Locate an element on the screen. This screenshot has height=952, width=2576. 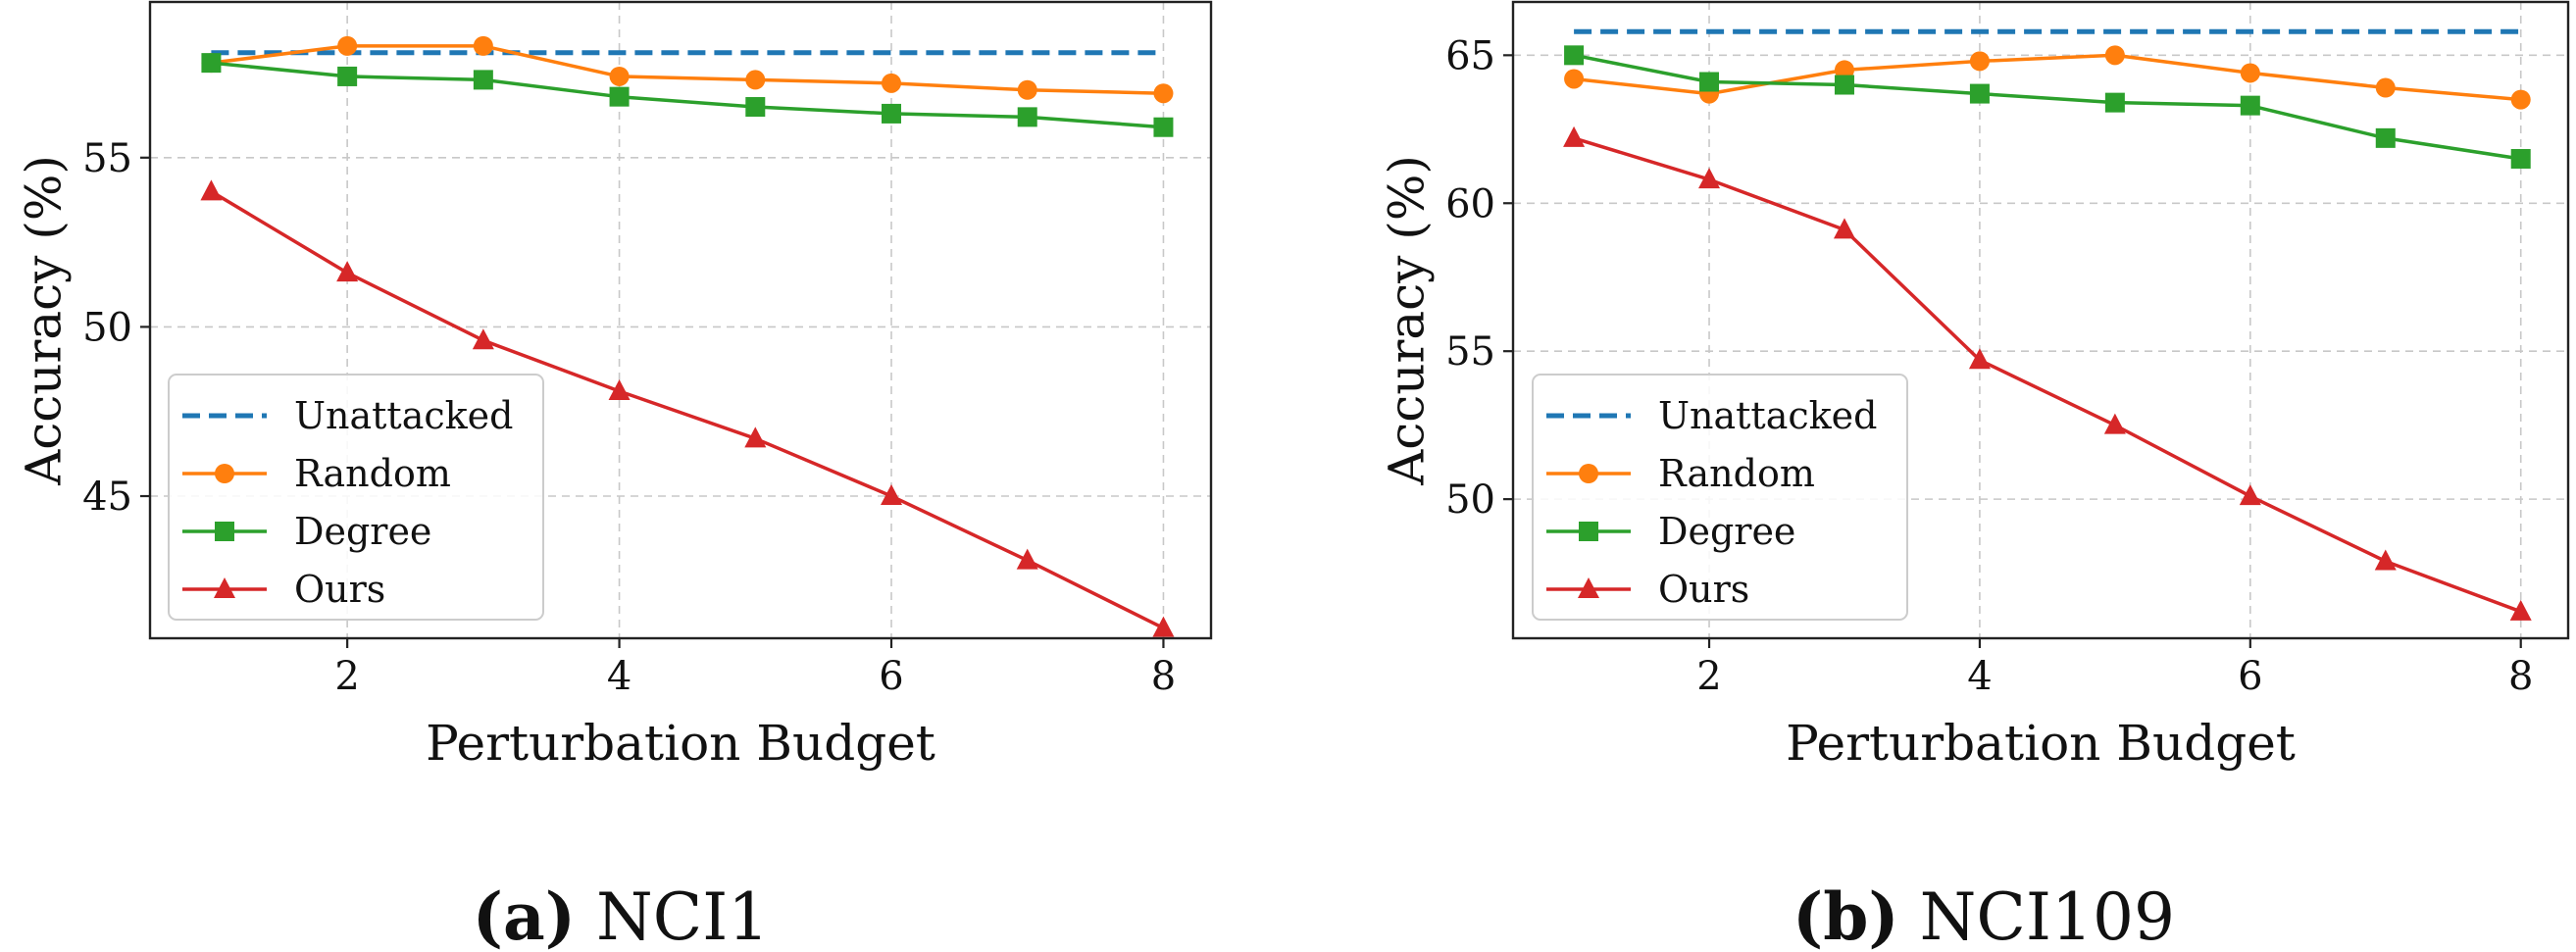
legend-box is located at coordinates (356, 497).